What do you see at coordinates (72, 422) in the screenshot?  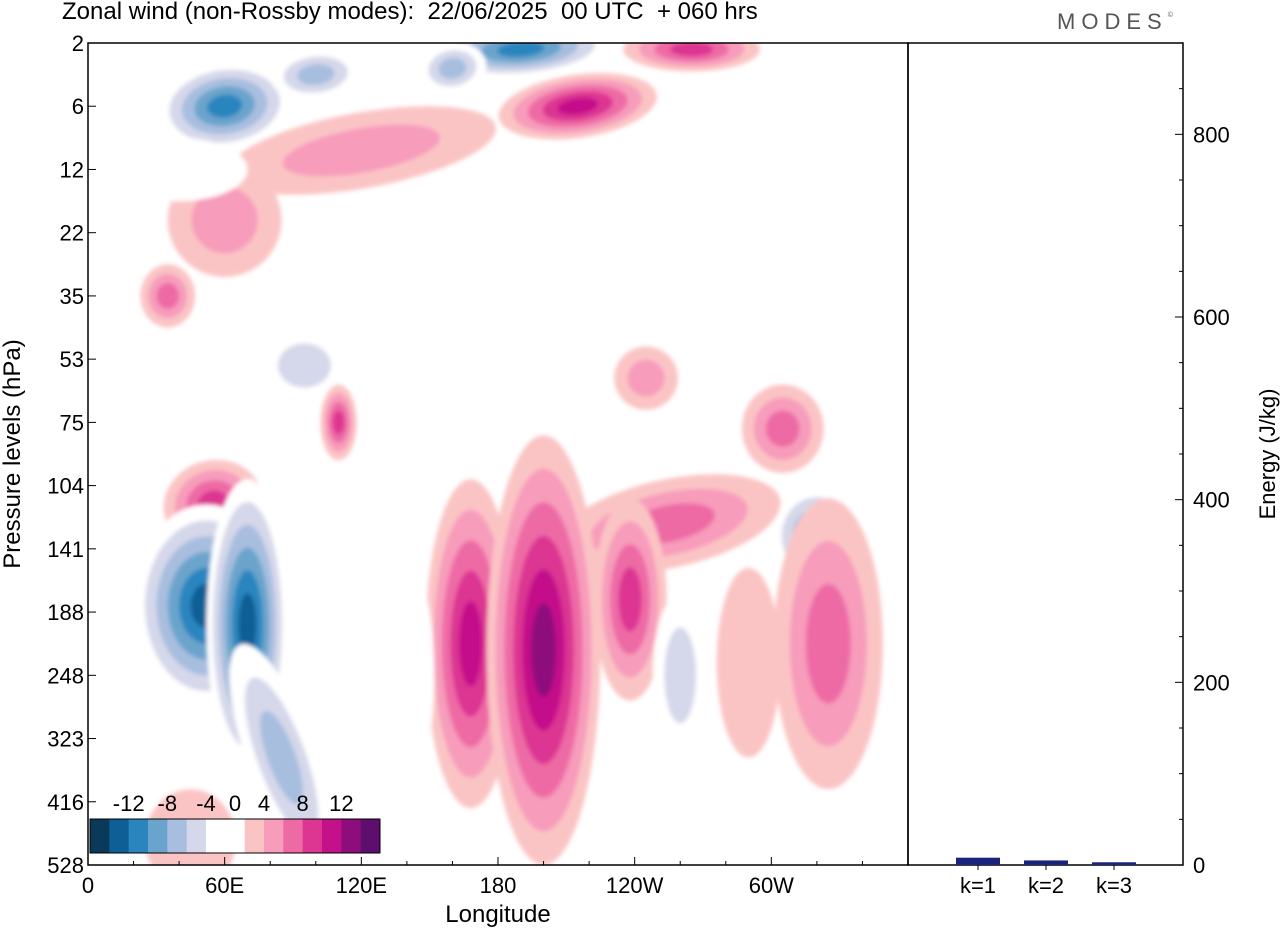 I see `y-tick-label: 75` at bounding box center [72, 422].